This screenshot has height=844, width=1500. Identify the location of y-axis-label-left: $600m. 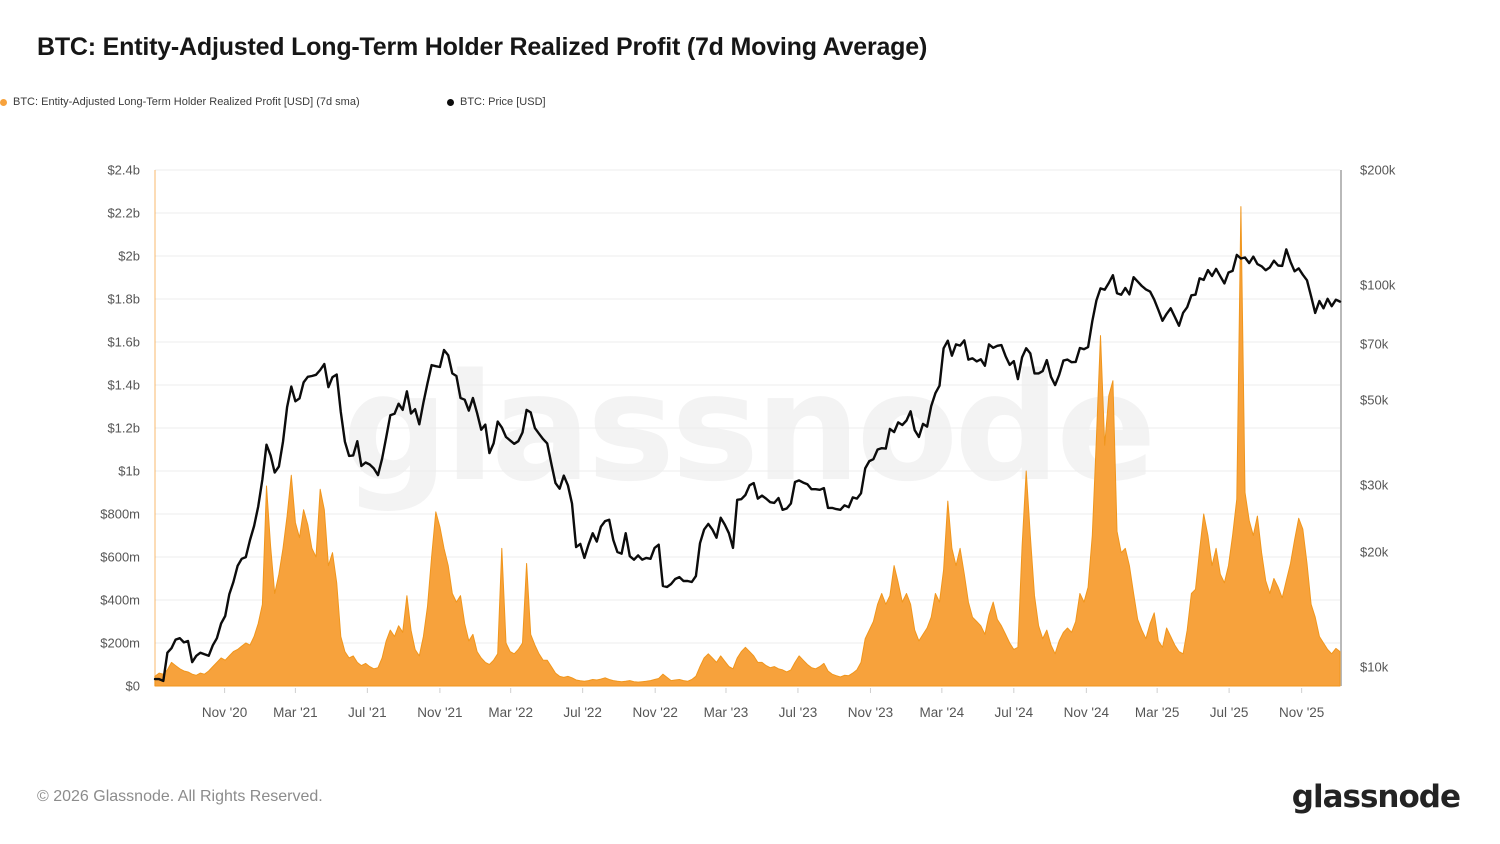
(120, 557).